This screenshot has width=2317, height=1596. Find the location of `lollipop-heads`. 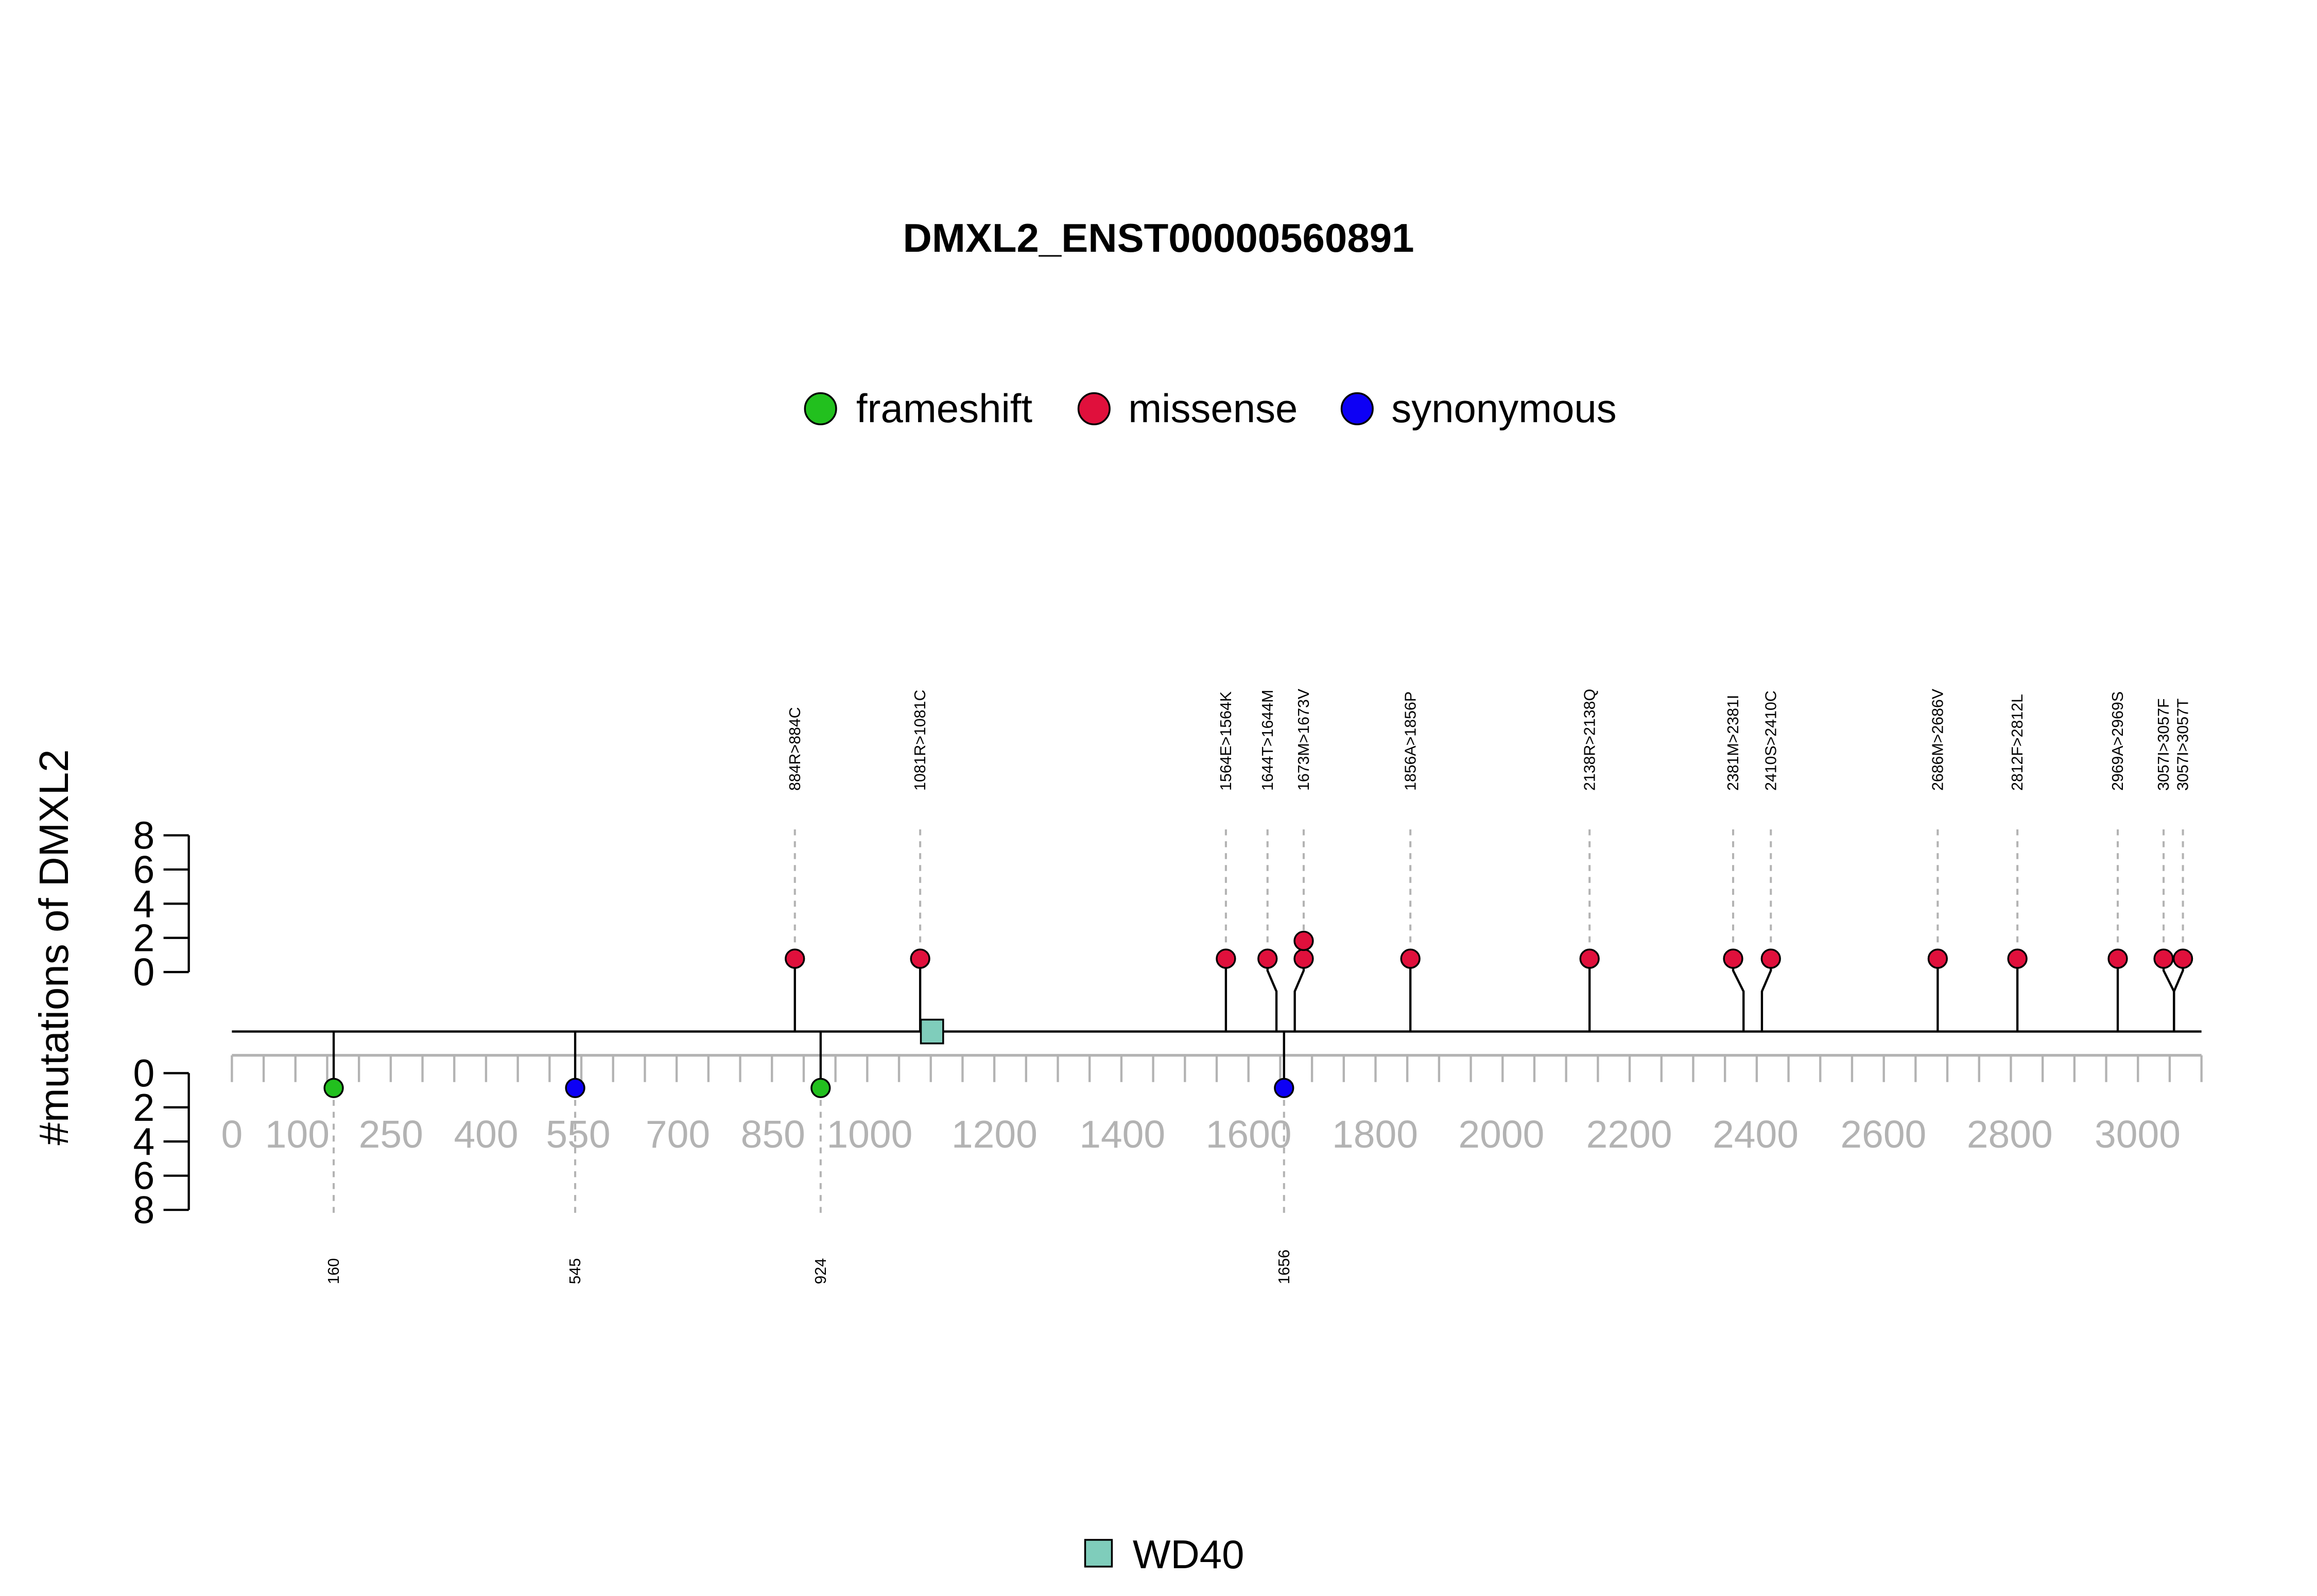

lollipop-heads is located at coordinates (1258, 1014).